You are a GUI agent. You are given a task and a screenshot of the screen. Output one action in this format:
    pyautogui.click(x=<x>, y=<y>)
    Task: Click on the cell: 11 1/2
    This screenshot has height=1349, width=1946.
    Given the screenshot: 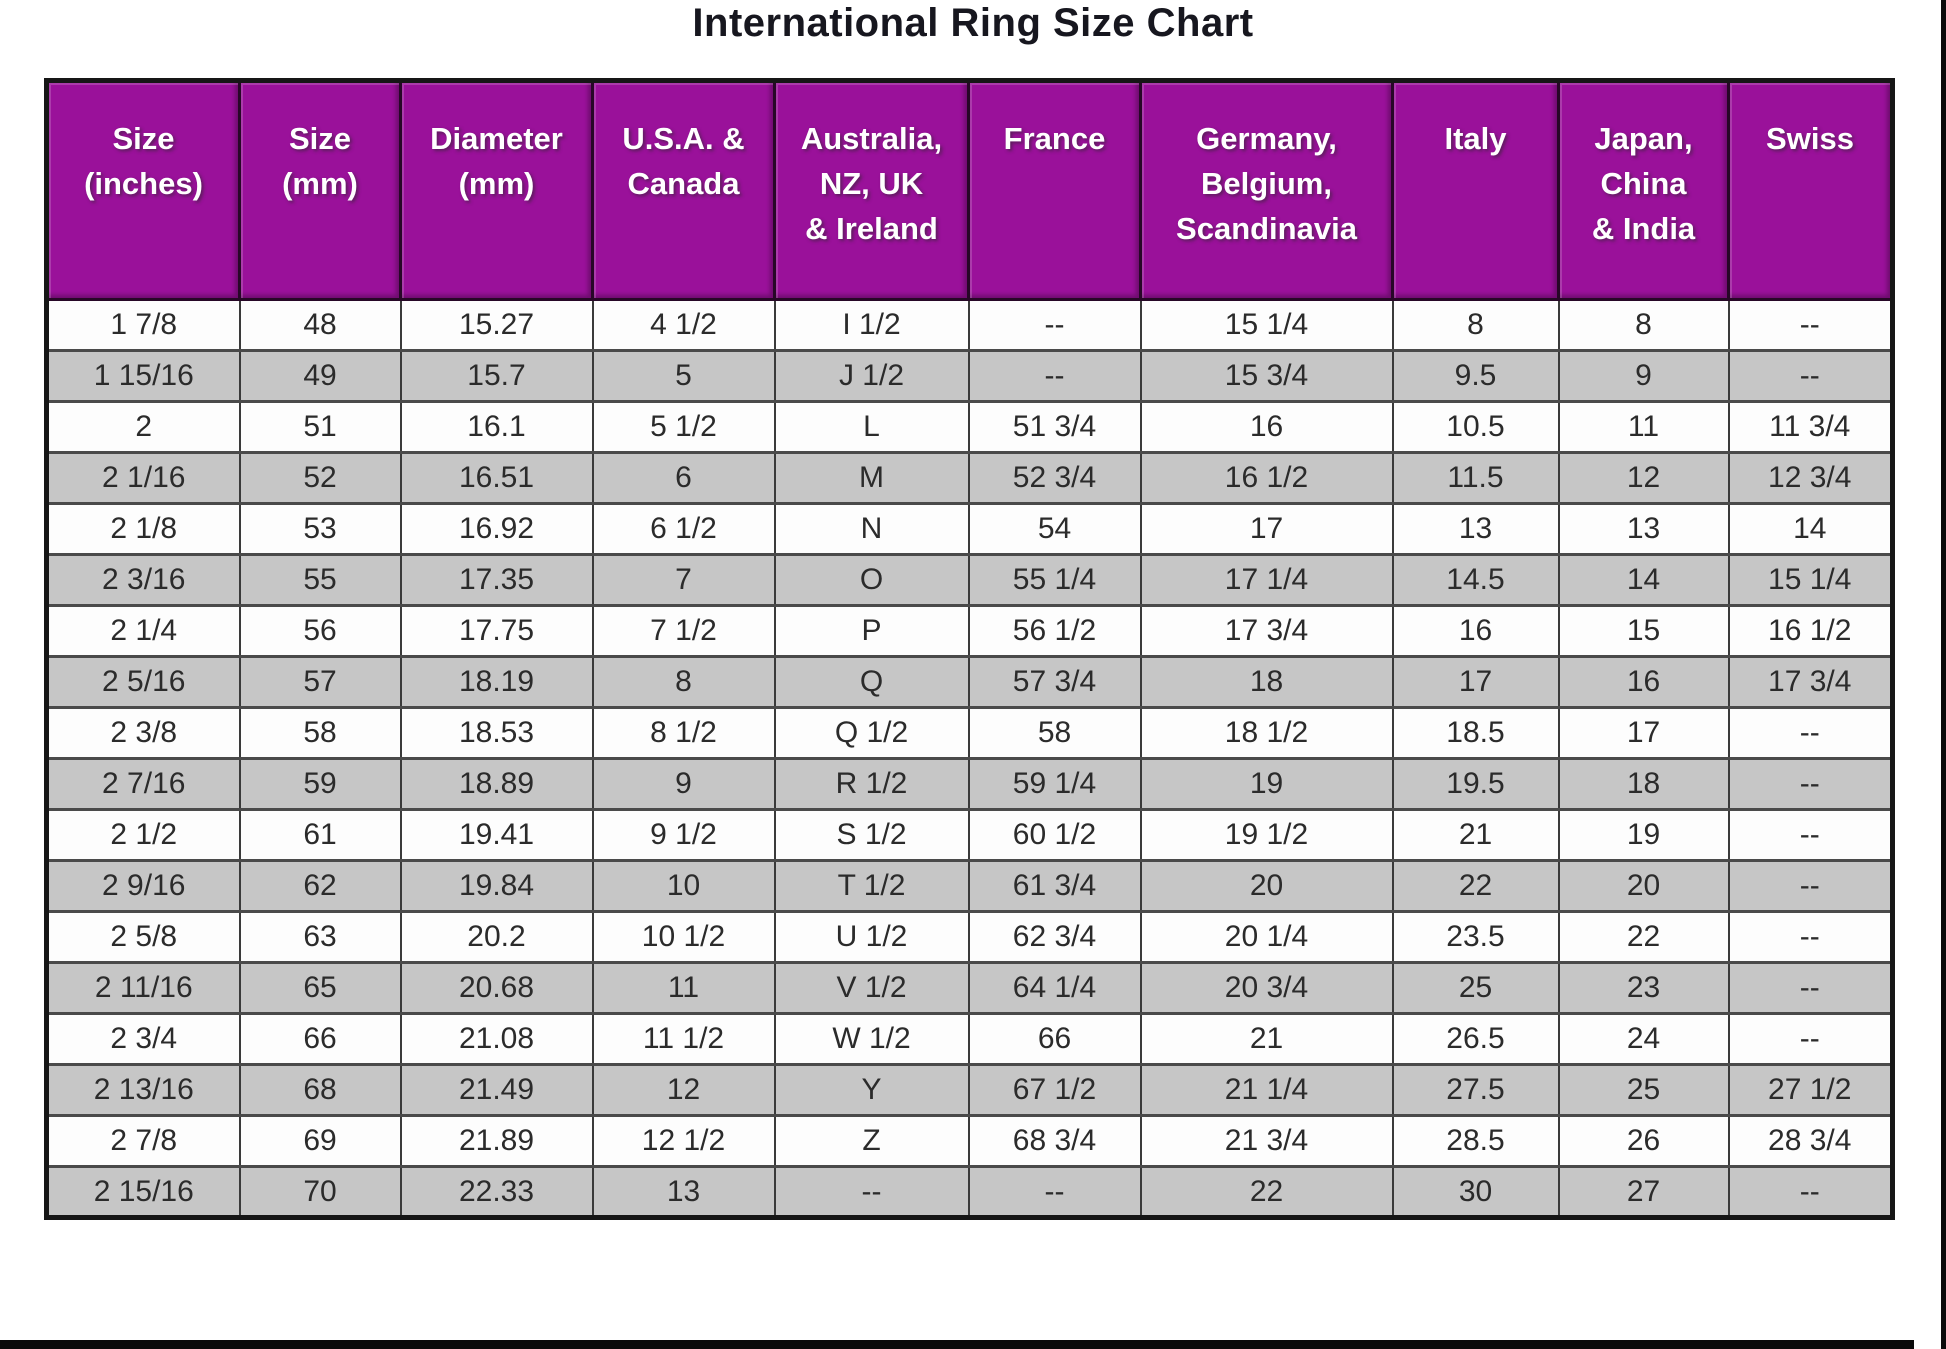 What is the action you would take?
    pyautogui.click(x=683, y=1039)
    